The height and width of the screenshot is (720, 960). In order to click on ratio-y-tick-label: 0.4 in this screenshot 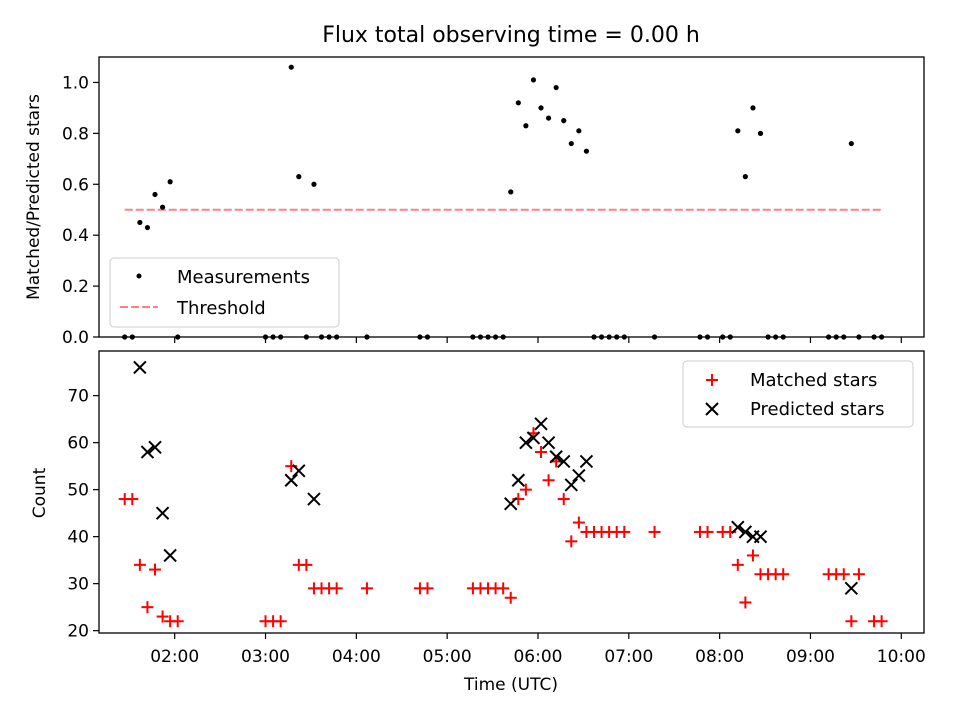, I will do `click(75, 236)`.